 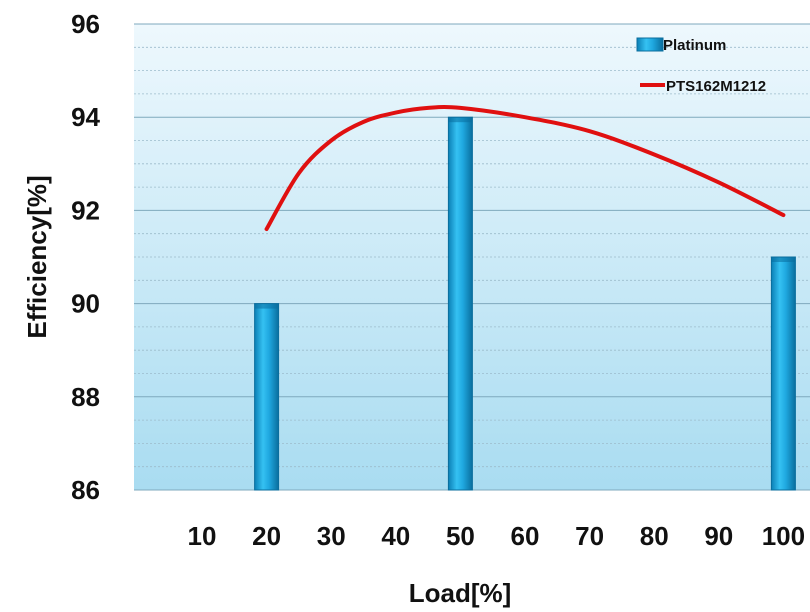 I want to click on y-tick-label: 86, so click(x=85, y=490).